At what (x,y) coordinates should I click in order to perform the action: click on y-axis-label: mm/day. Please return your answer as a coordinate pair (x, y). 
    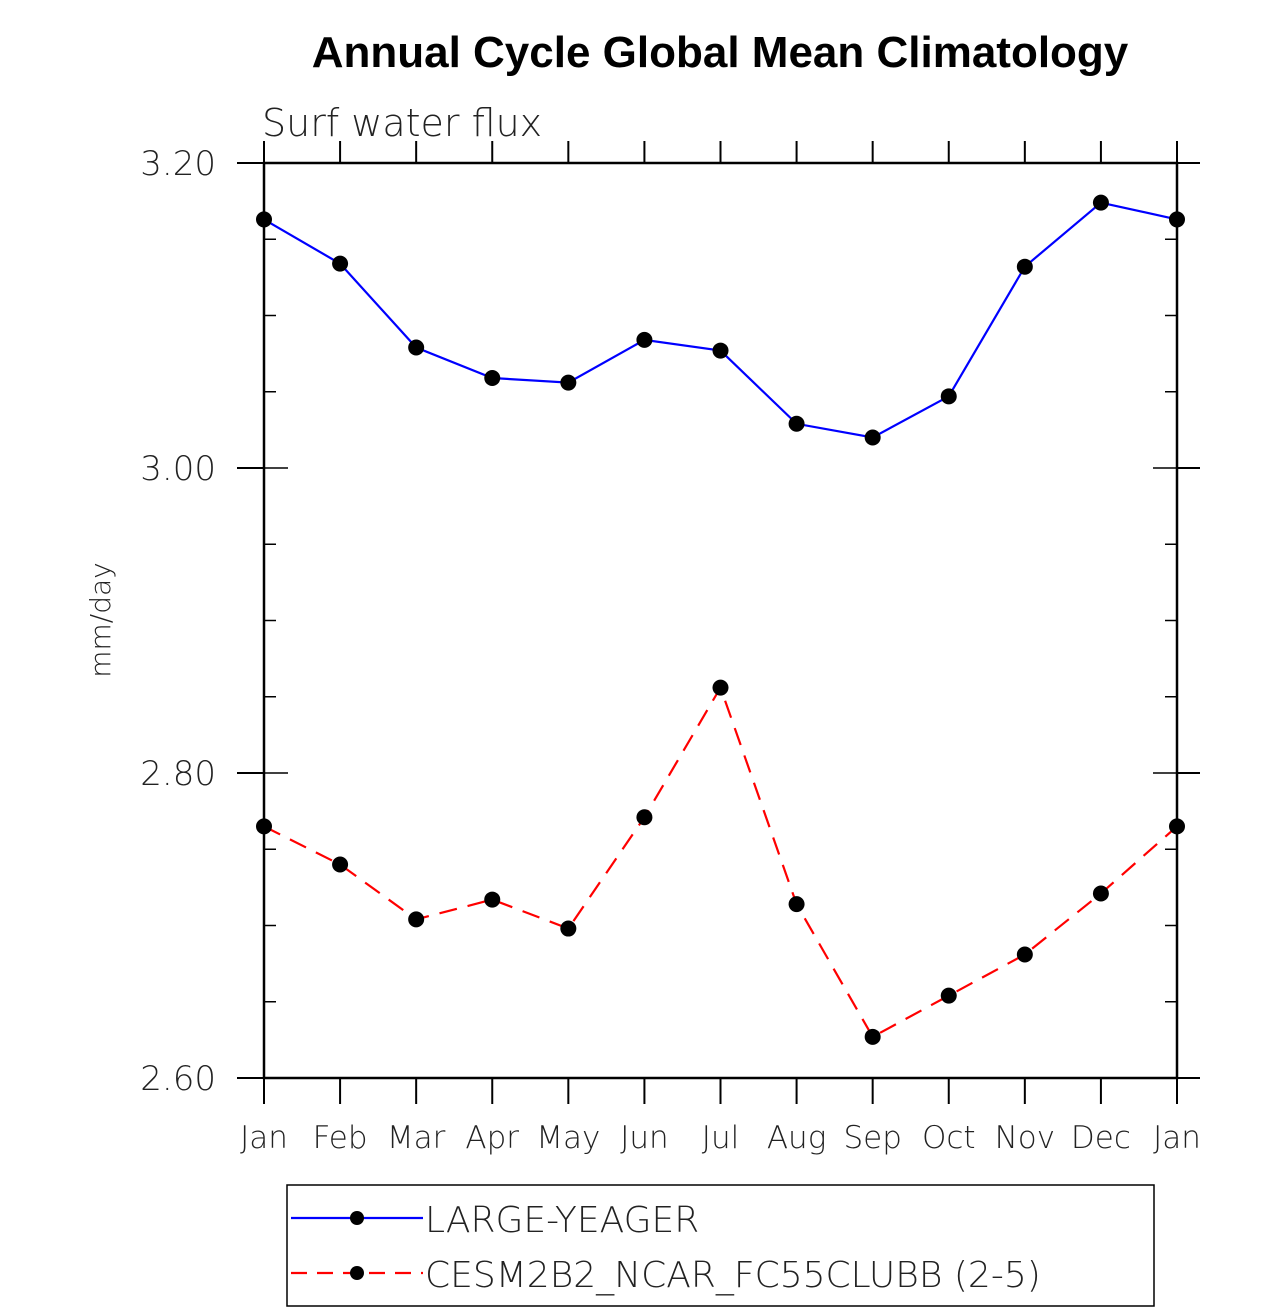
    Looking at the image, I should click on (100, 620).